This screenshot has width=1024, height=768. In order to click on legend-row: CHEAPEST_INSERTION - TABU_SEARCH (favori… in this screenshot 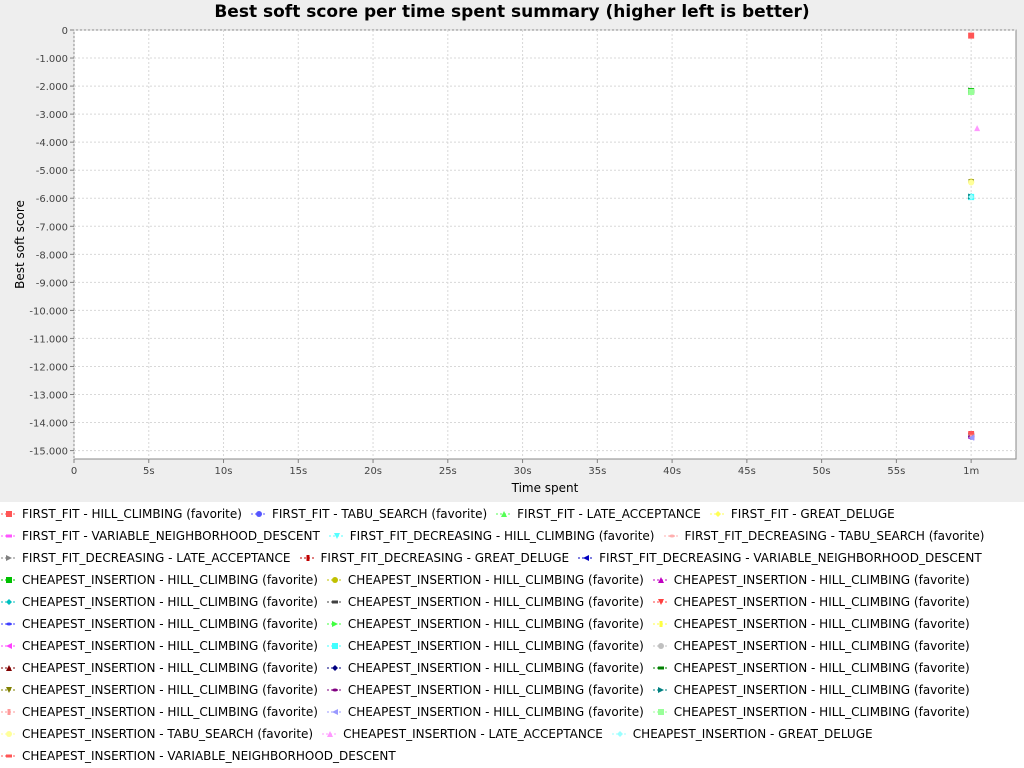, I will do `click(440, 734)`.